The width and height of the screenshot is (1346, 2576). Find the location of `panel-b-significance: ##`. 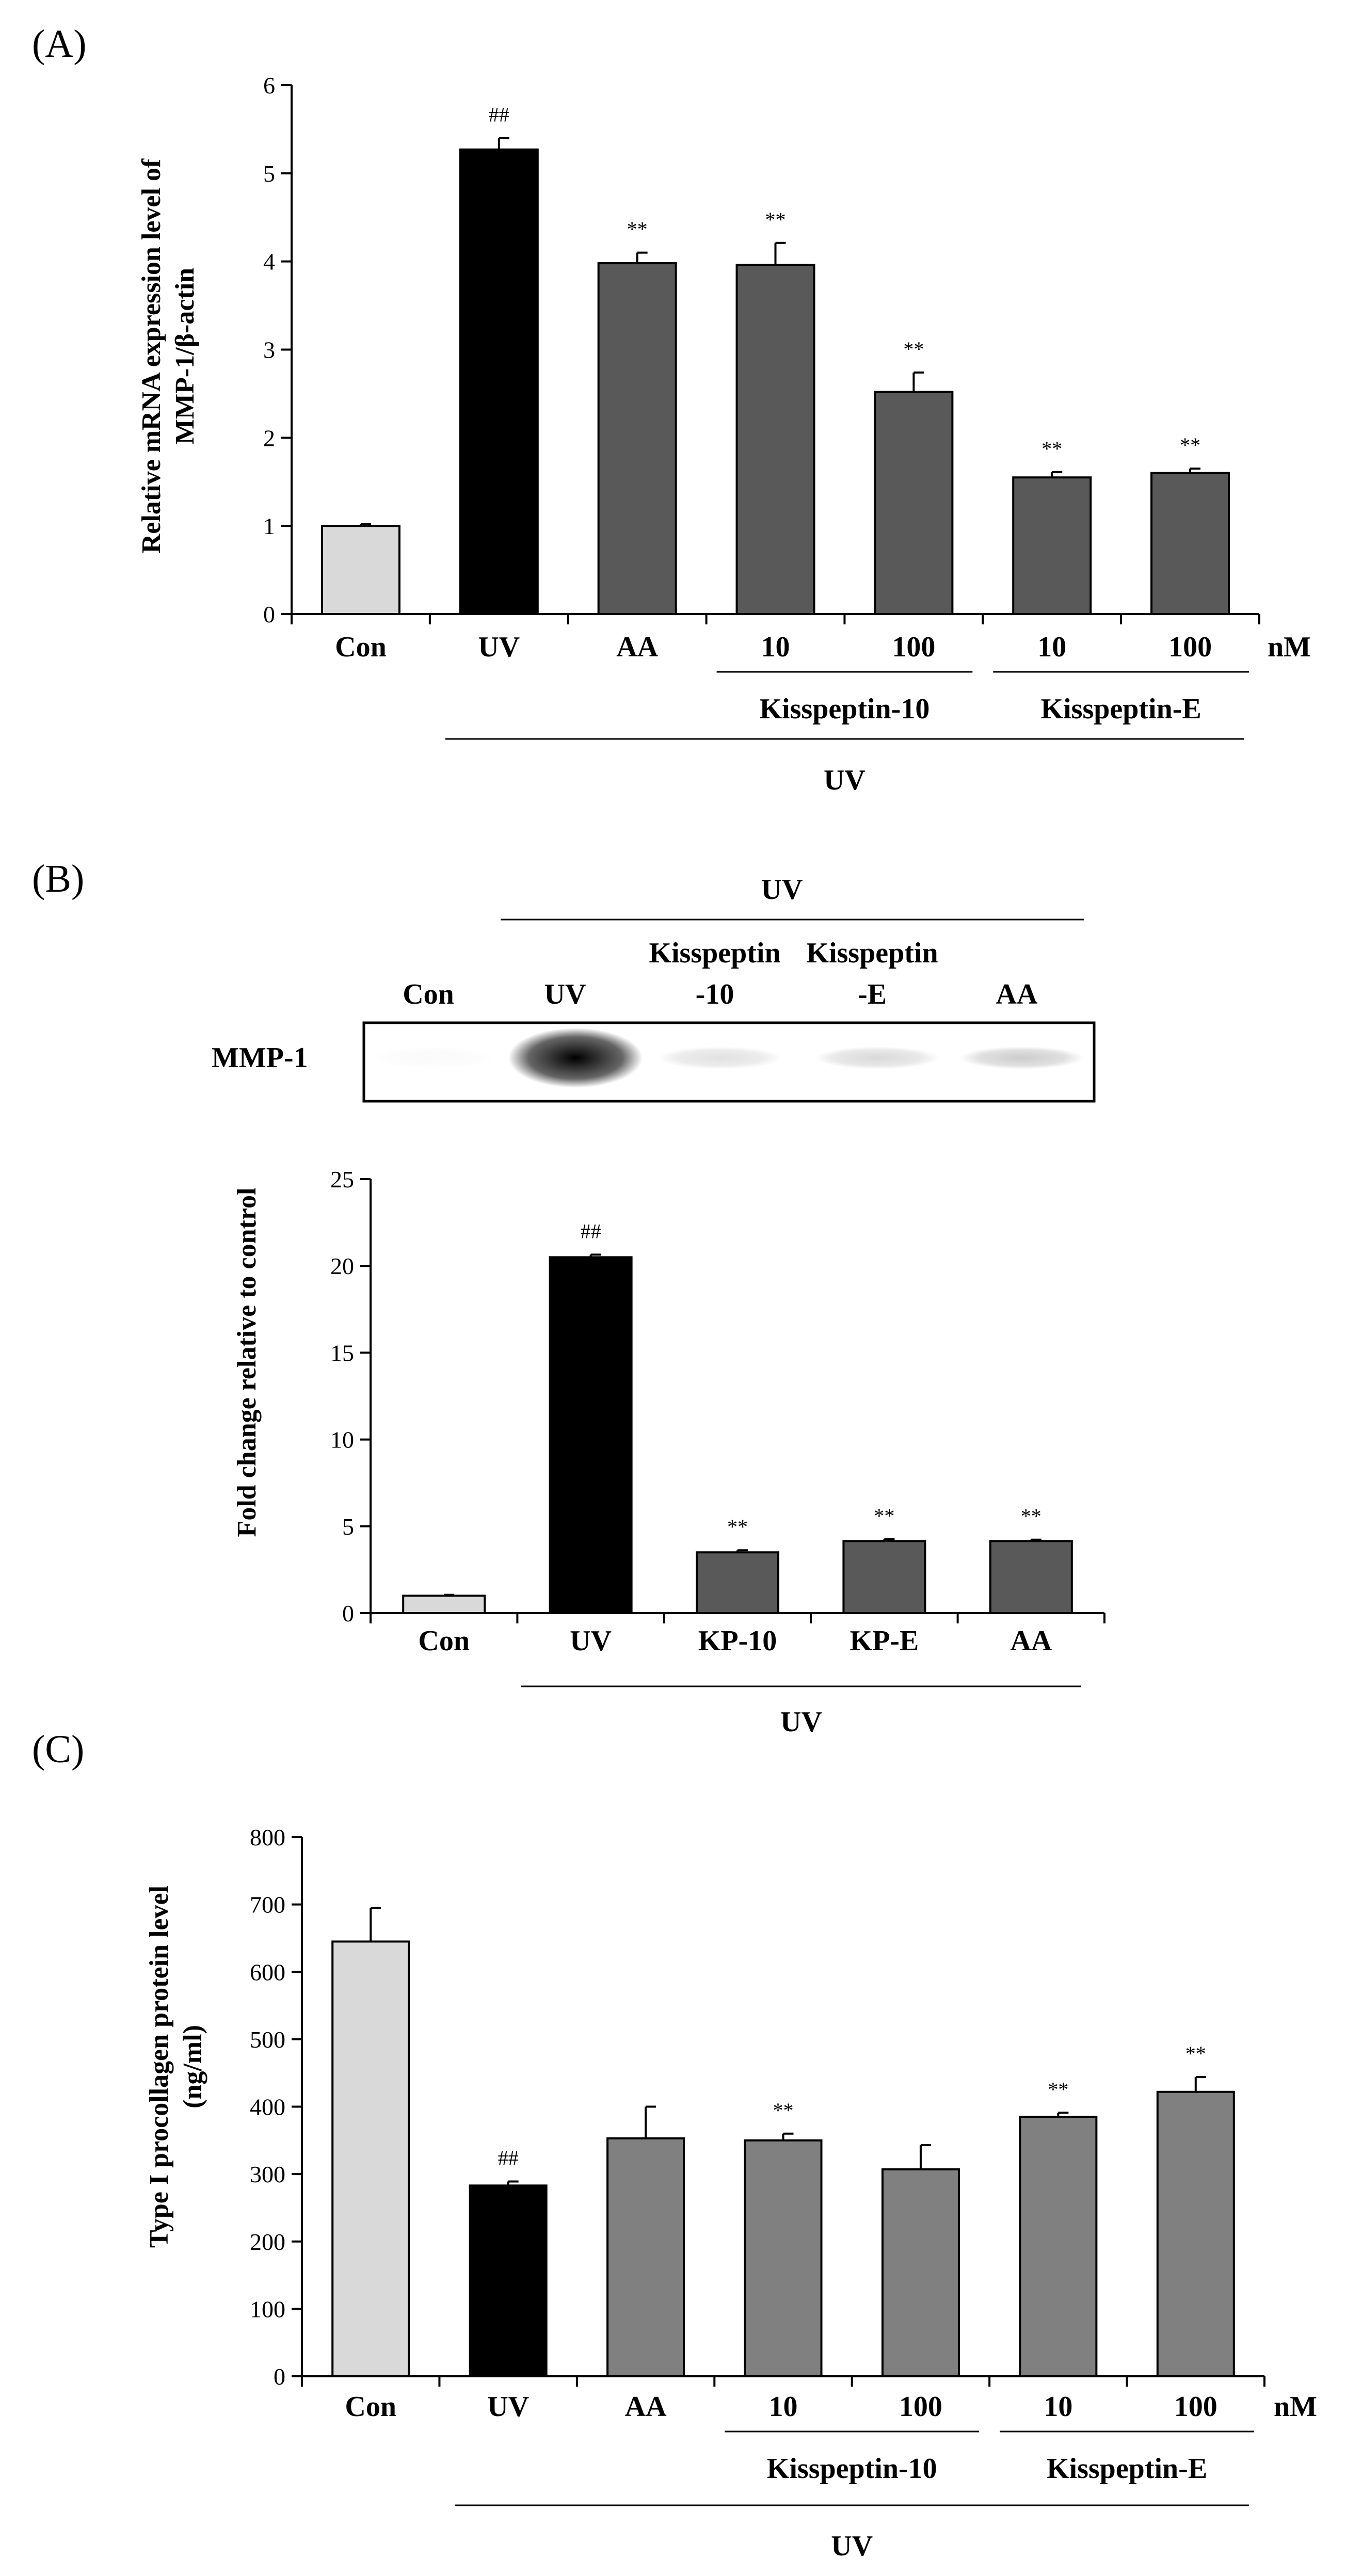

panel-b-significance: ## is located at coordinates (591, 1231).